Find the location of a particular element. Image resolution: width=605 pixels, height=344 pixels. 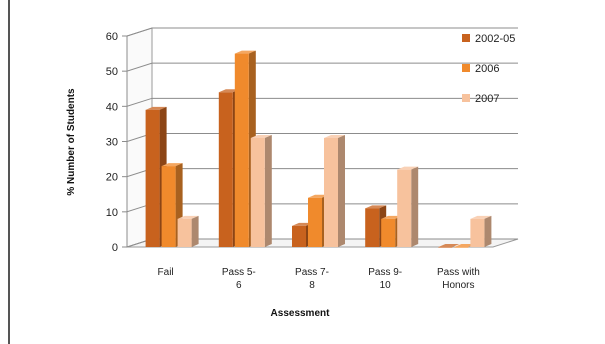

legend-label: 2002-05 is located at coordinates (495, 39).